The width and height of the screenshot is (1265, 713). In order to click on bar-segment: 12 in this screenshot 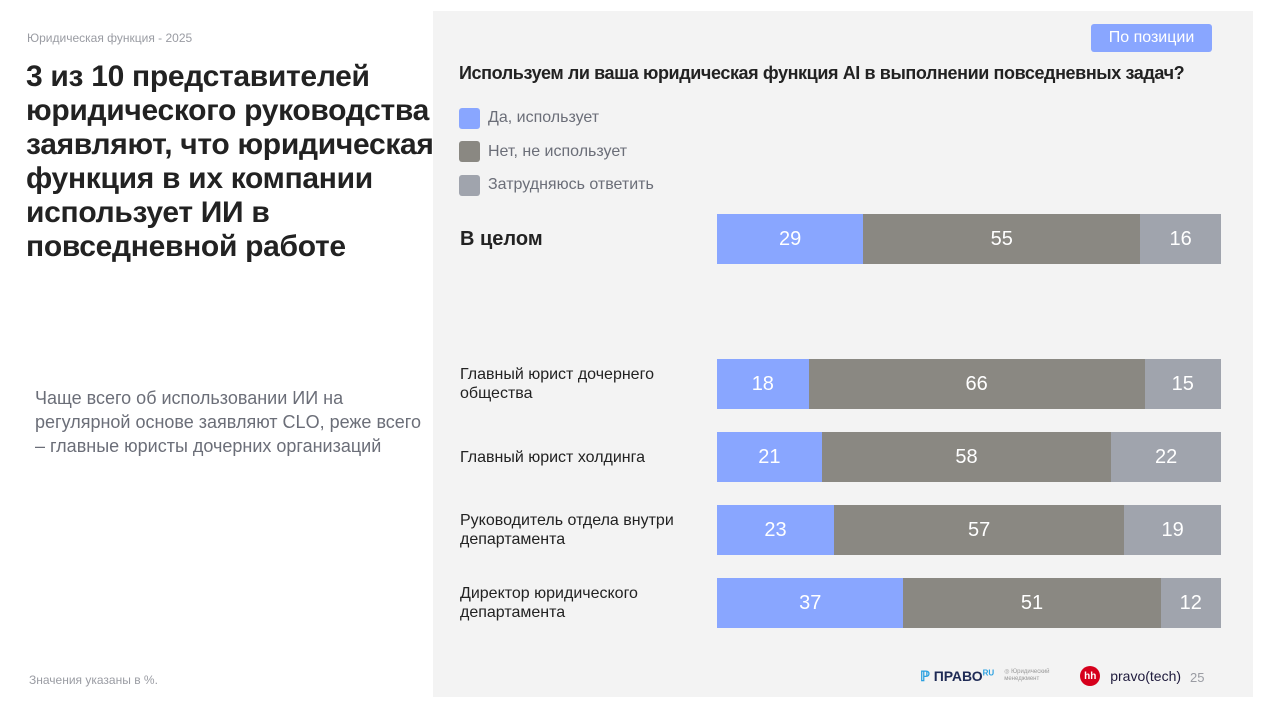, I will do `click(1190, 603)`.